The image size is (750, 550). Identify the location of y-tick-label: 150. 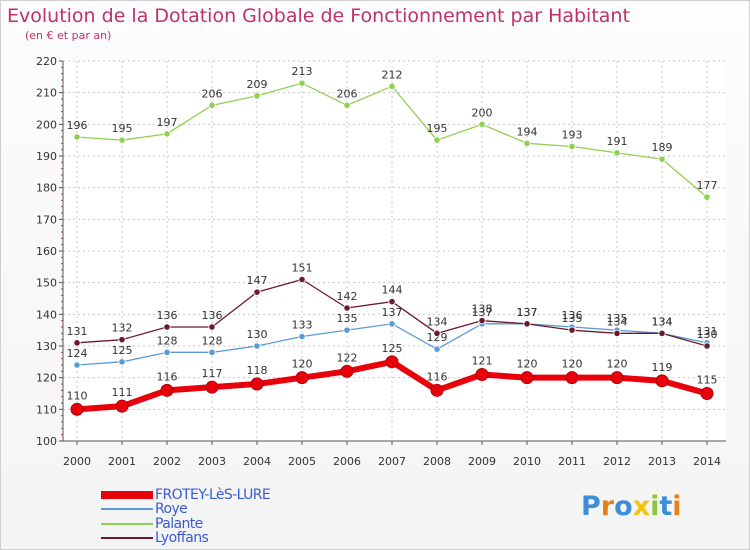
(46, 283).